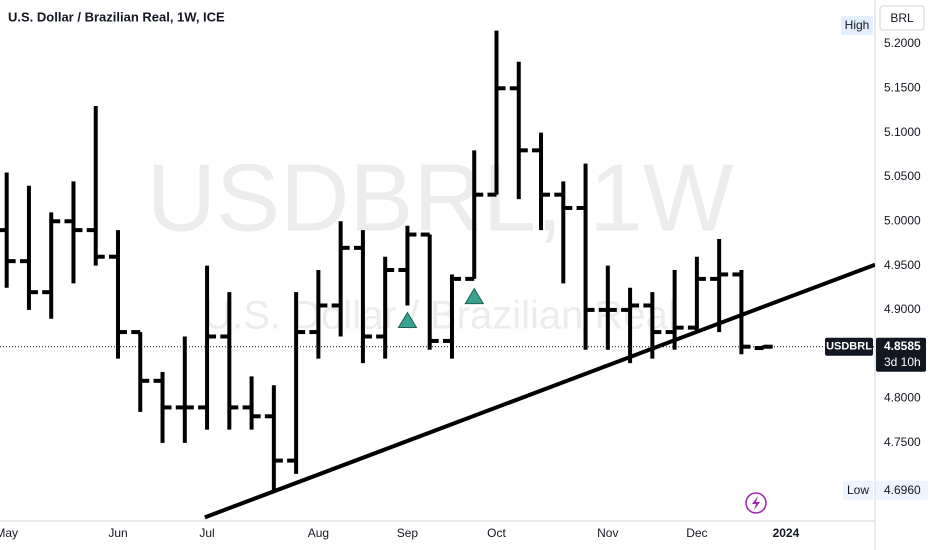 The width and height of the screenshot is (932, 550). What do you see at coordinates (116, 16) in the screenshot?
I see `chart-title: U.S. Dollar / Brazilian Real, 1W, ICE` at bounding box center [116, 16].